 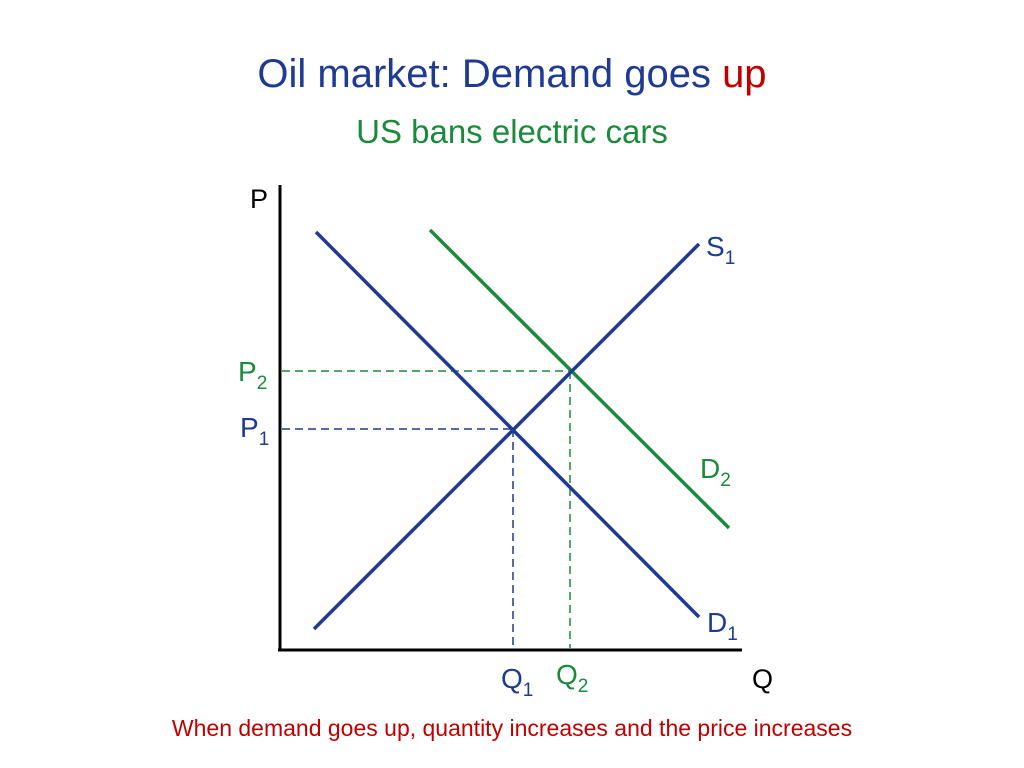 I want to click on p2-label: P2, so click(x=252, y=375).